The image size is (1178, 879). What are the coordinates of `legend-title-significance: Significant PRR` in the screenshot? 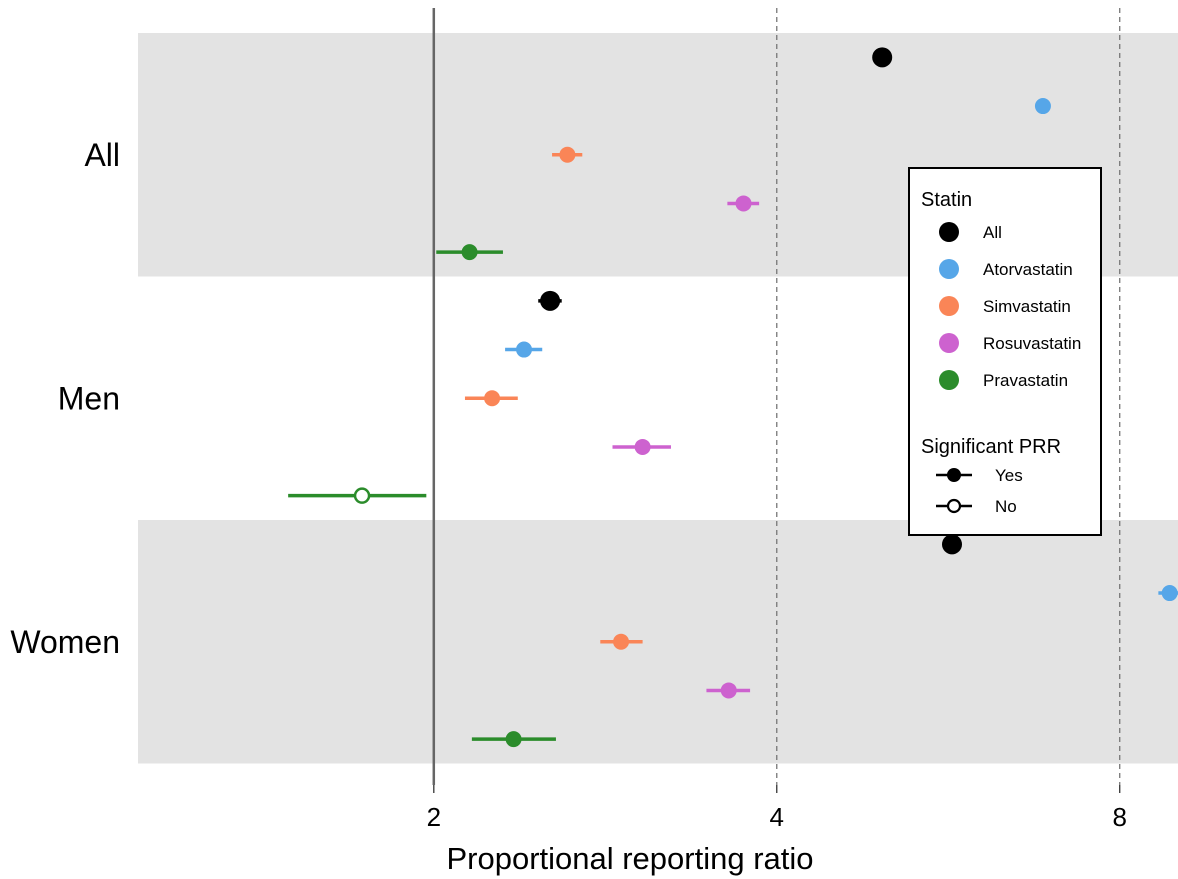 It's located at (991, 447).